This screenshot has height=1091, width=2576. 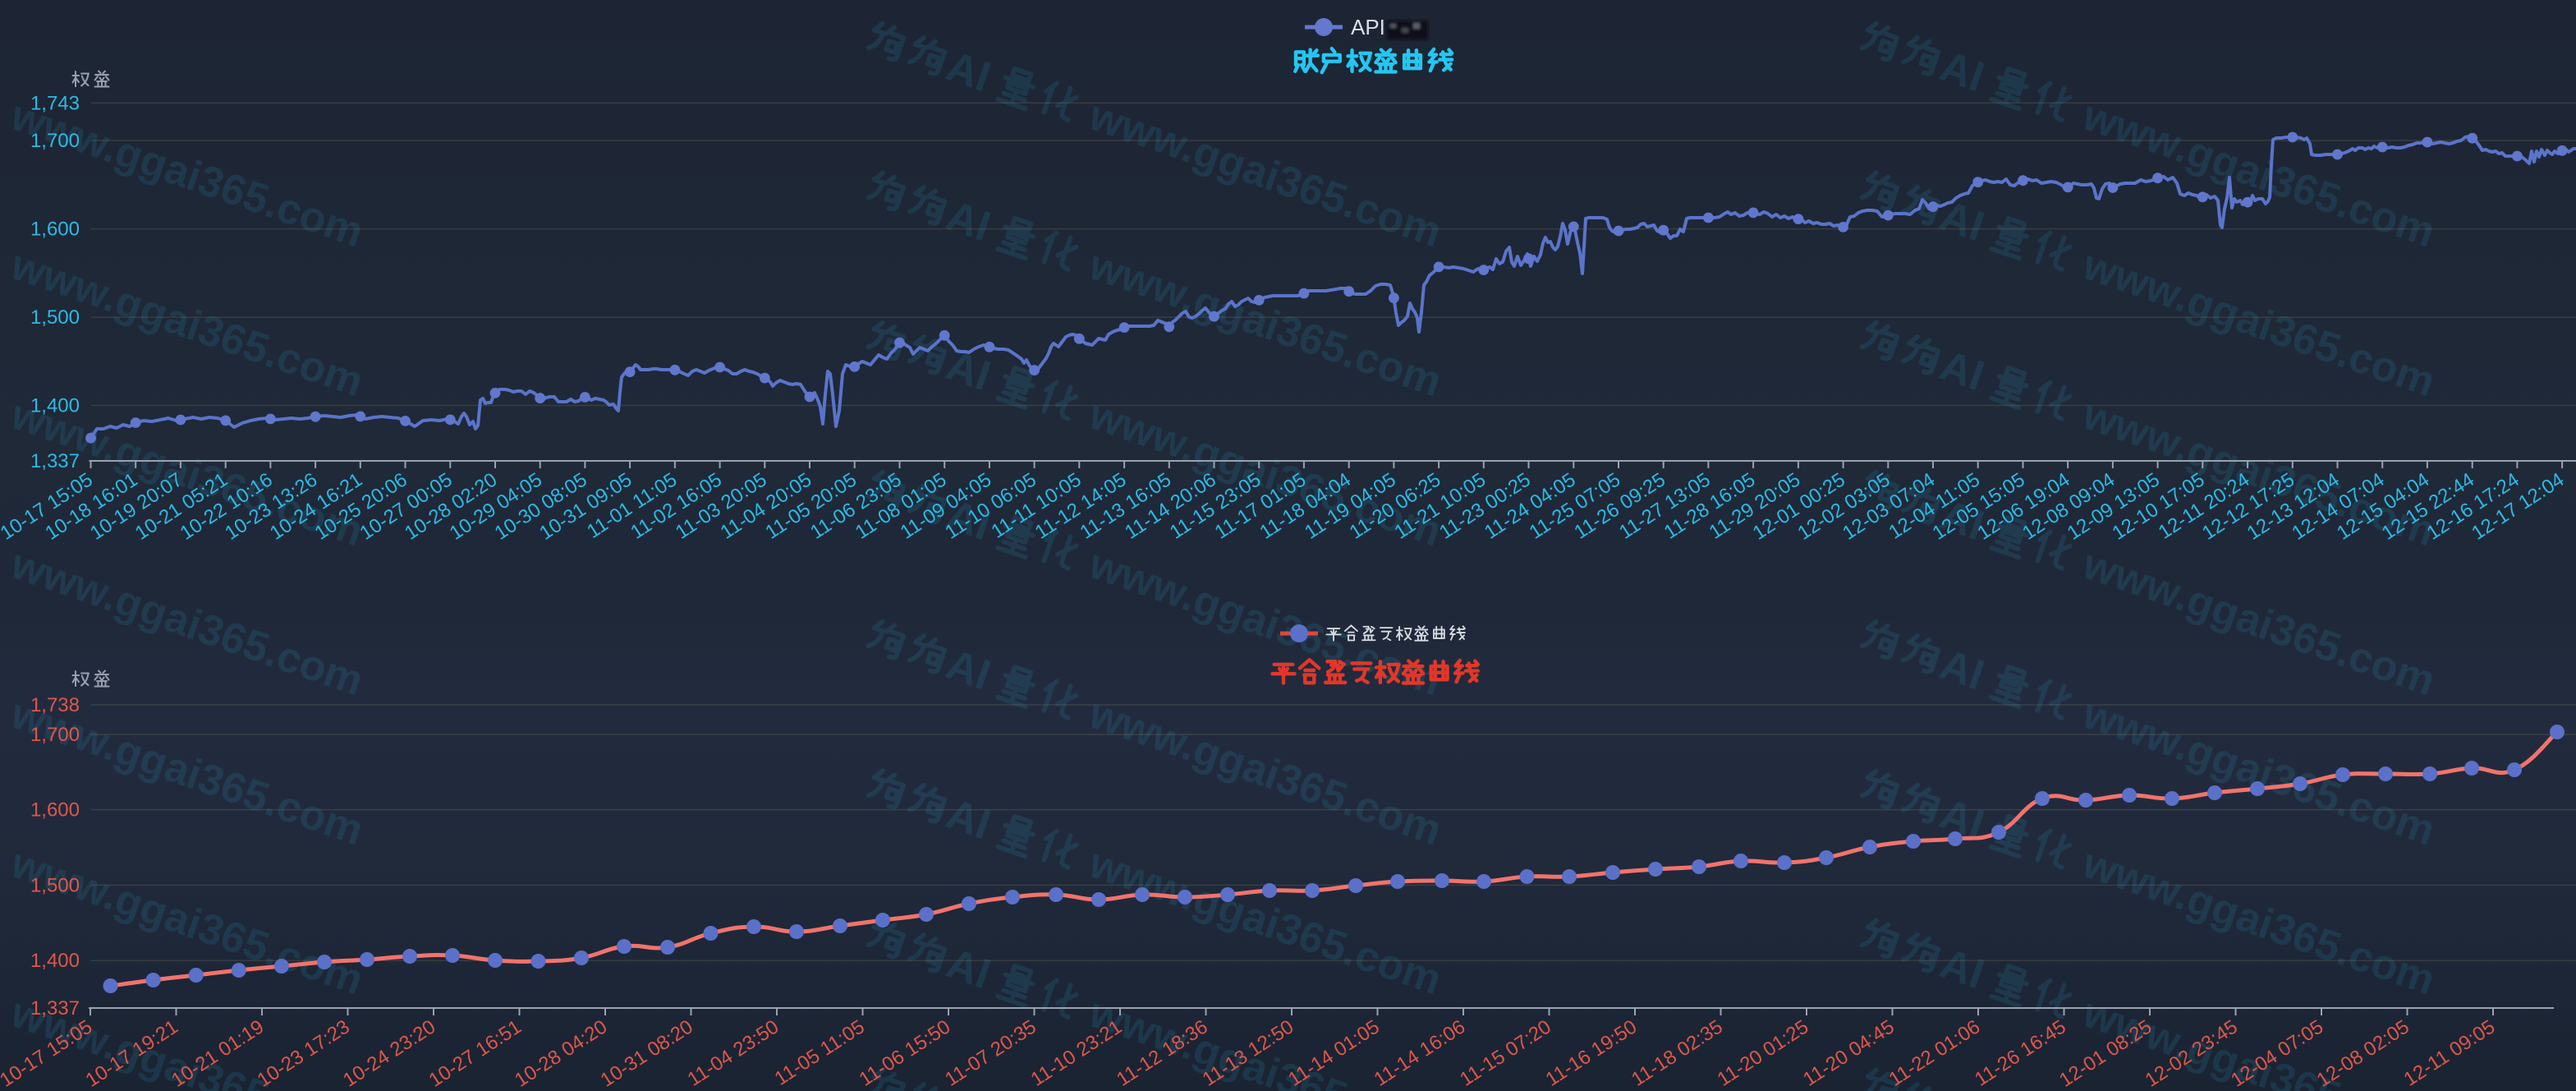 I want to click on svg-text: 1,738, so click(x=55, y=705).